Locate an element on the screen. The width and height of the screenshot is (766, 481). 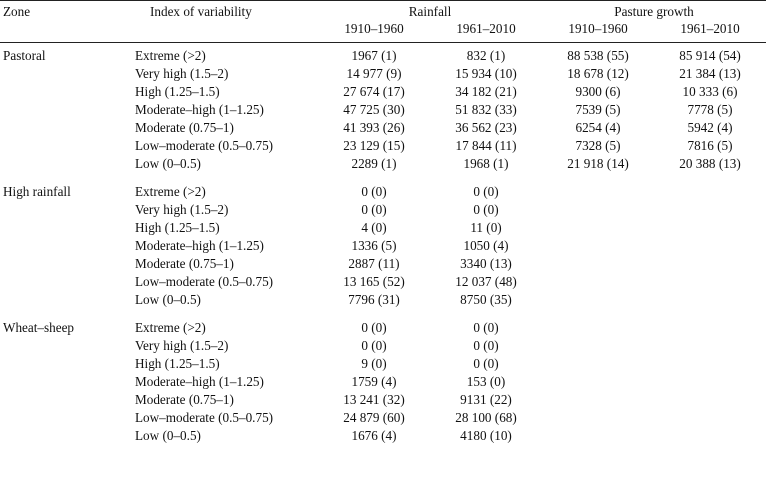
table-row: High rainfall Extreme (>2) 0 (0) 0 (0) is located at coordinates (383, 192).